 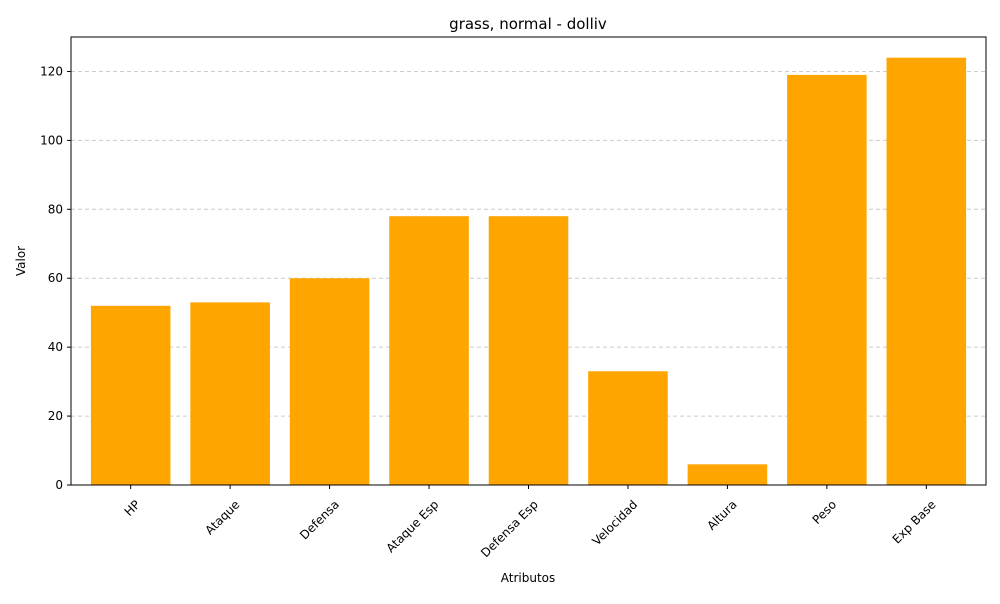 I want to click on y-axis-ticks: 0 20 40 60 80 100 120, so click(x=55, y=278).